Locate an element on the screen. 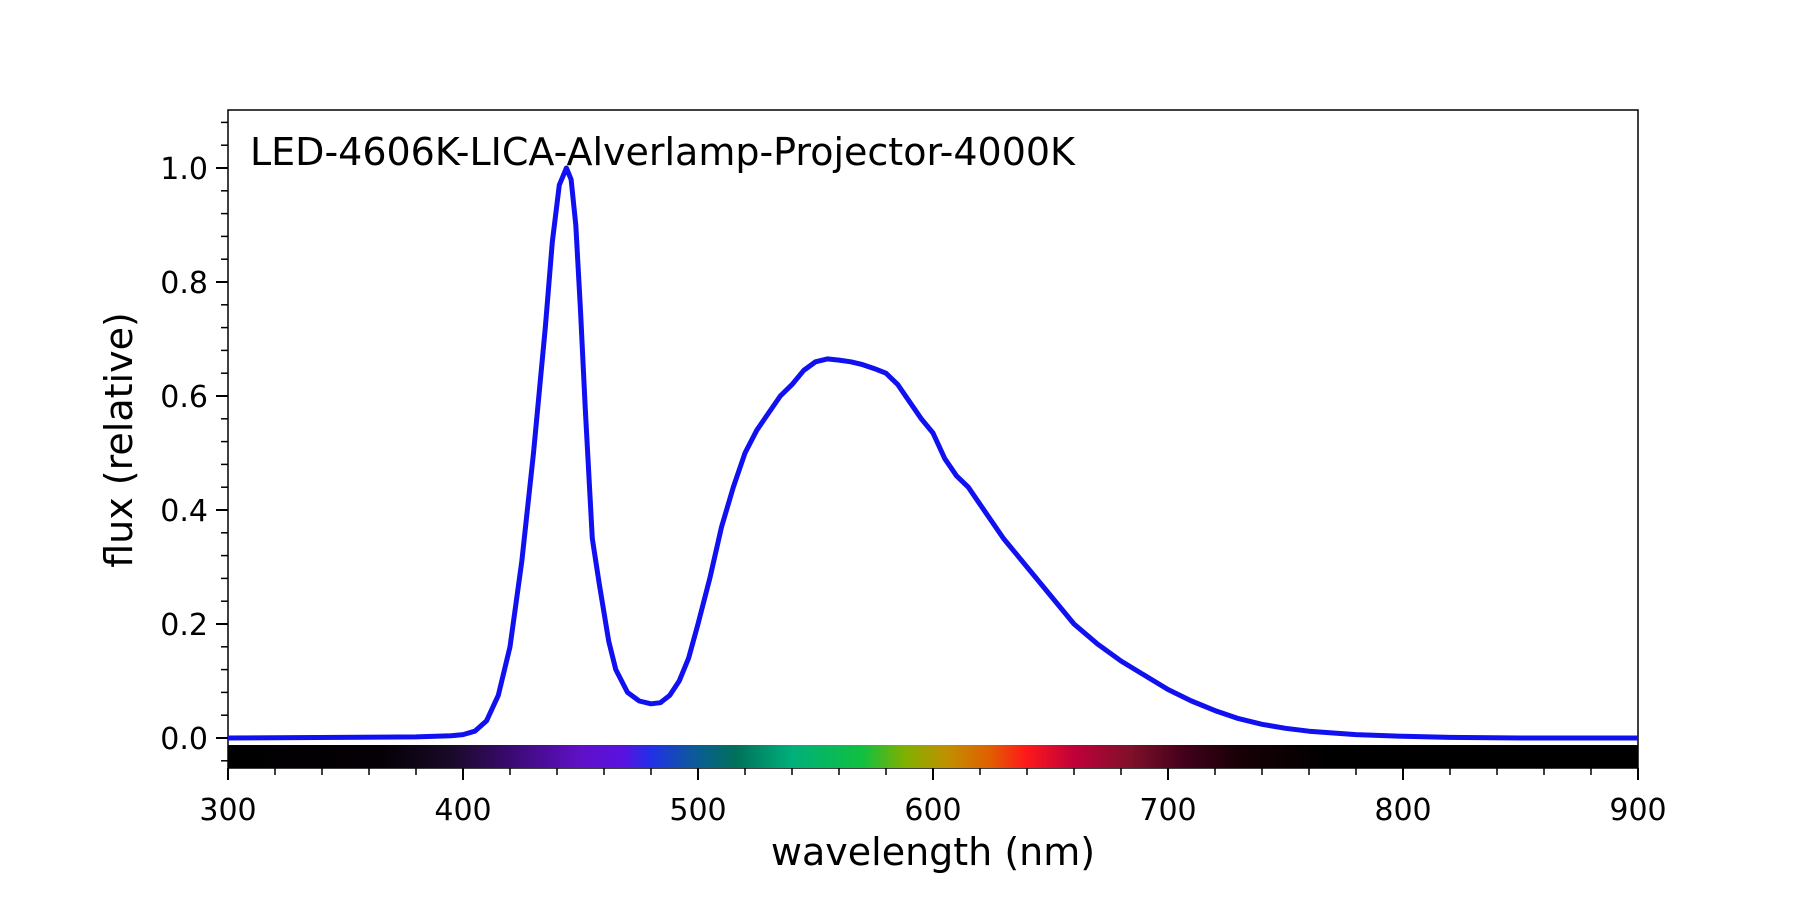  x-tick-label: 900 is located at coordinates (1637, 810).